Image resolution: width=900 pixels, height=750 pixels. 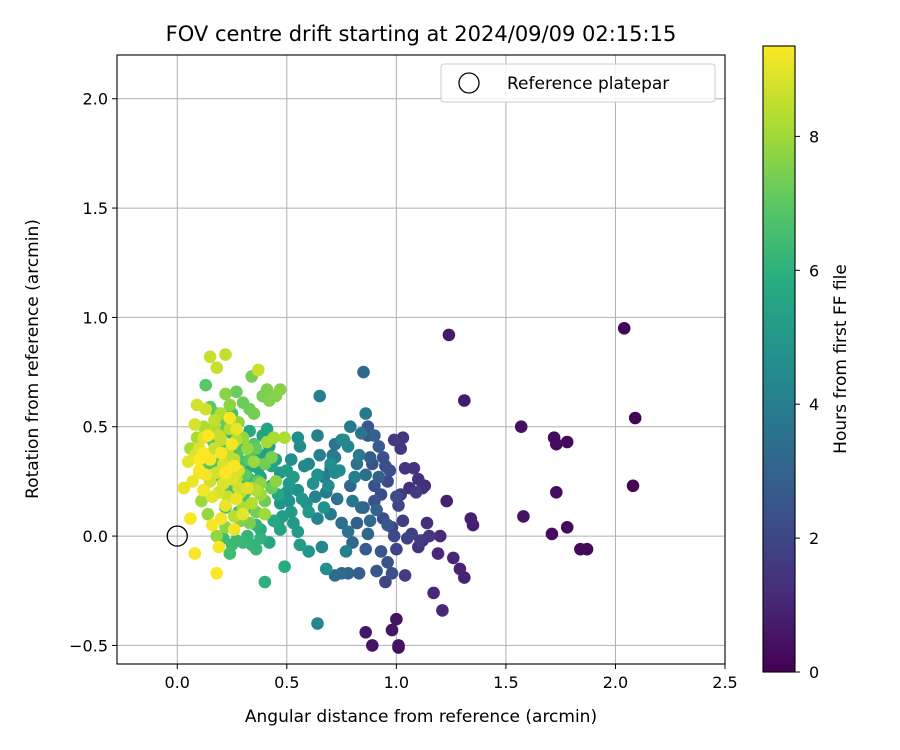 I want to click on x-tick-label: 0.0, so click(x=177, y=682).